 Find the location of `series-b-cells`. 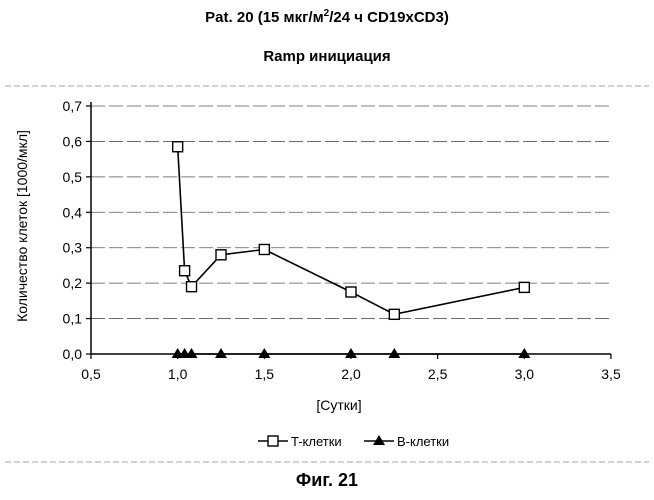

series-b-cells is located at coordinates (351, 353).